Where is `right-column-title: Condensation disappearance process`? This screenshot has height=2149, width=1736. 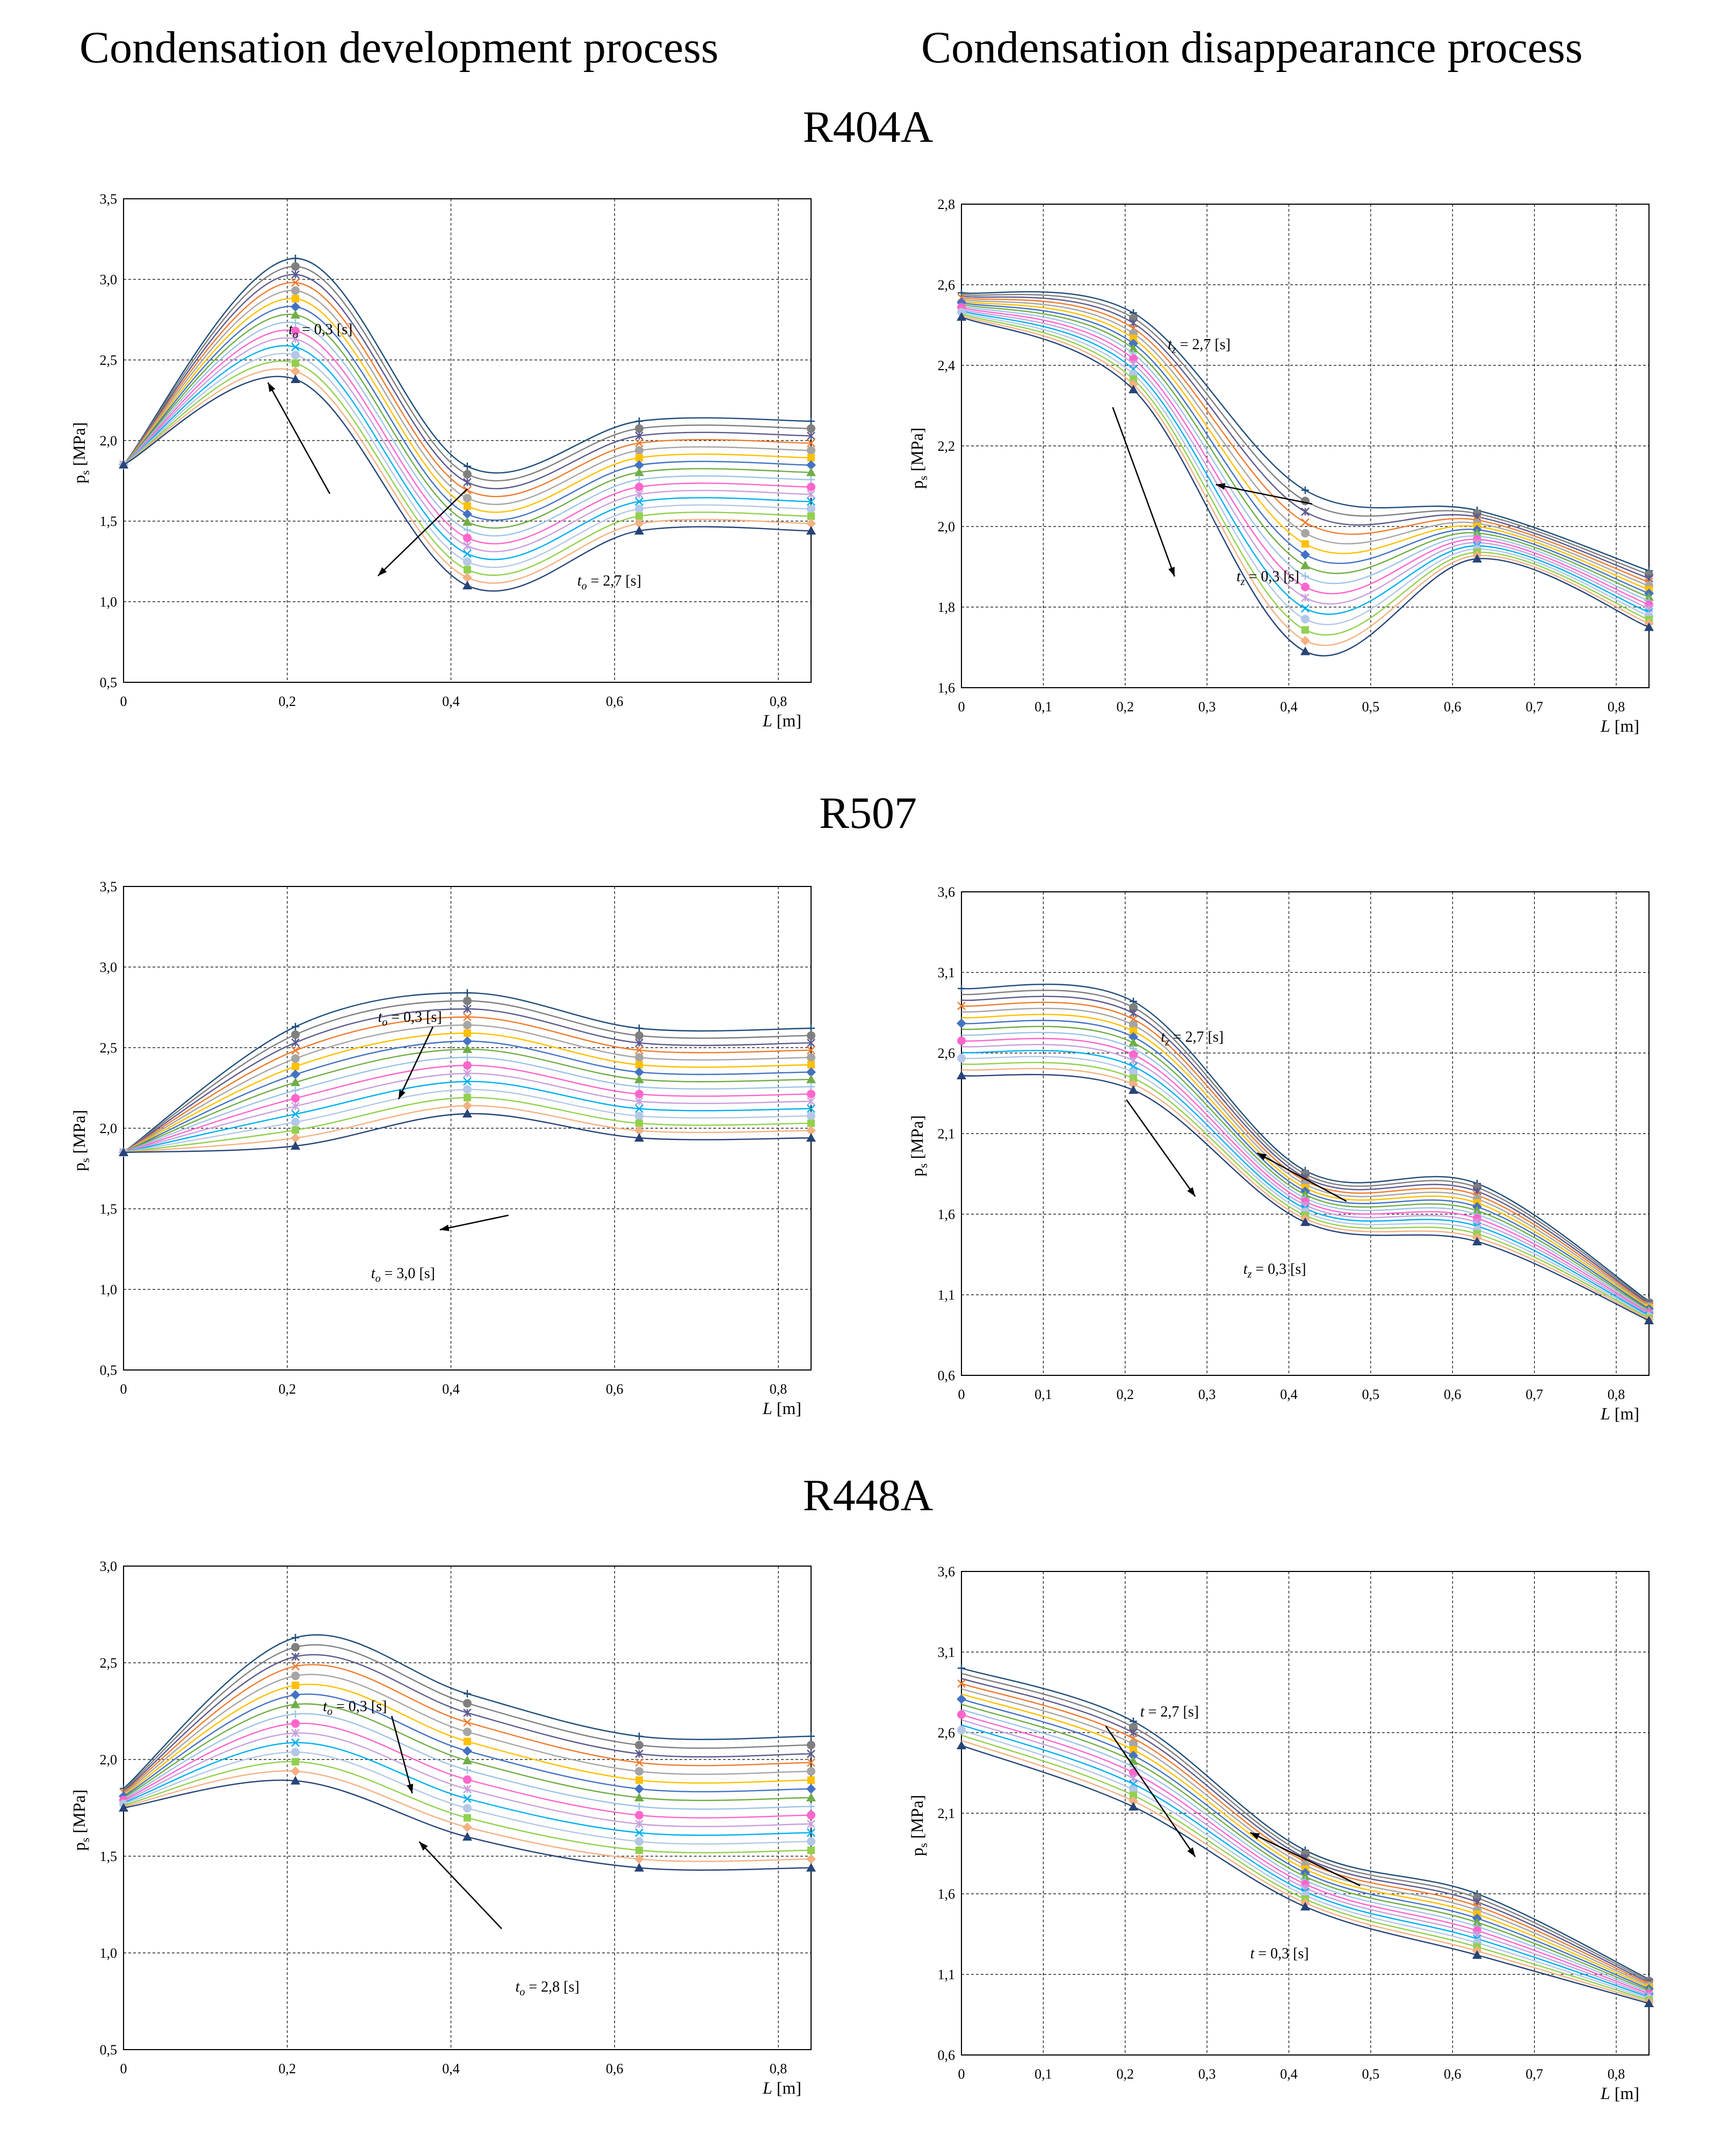 right-column-title: Condensation disappearance process is located at coordinates (1252, 48).